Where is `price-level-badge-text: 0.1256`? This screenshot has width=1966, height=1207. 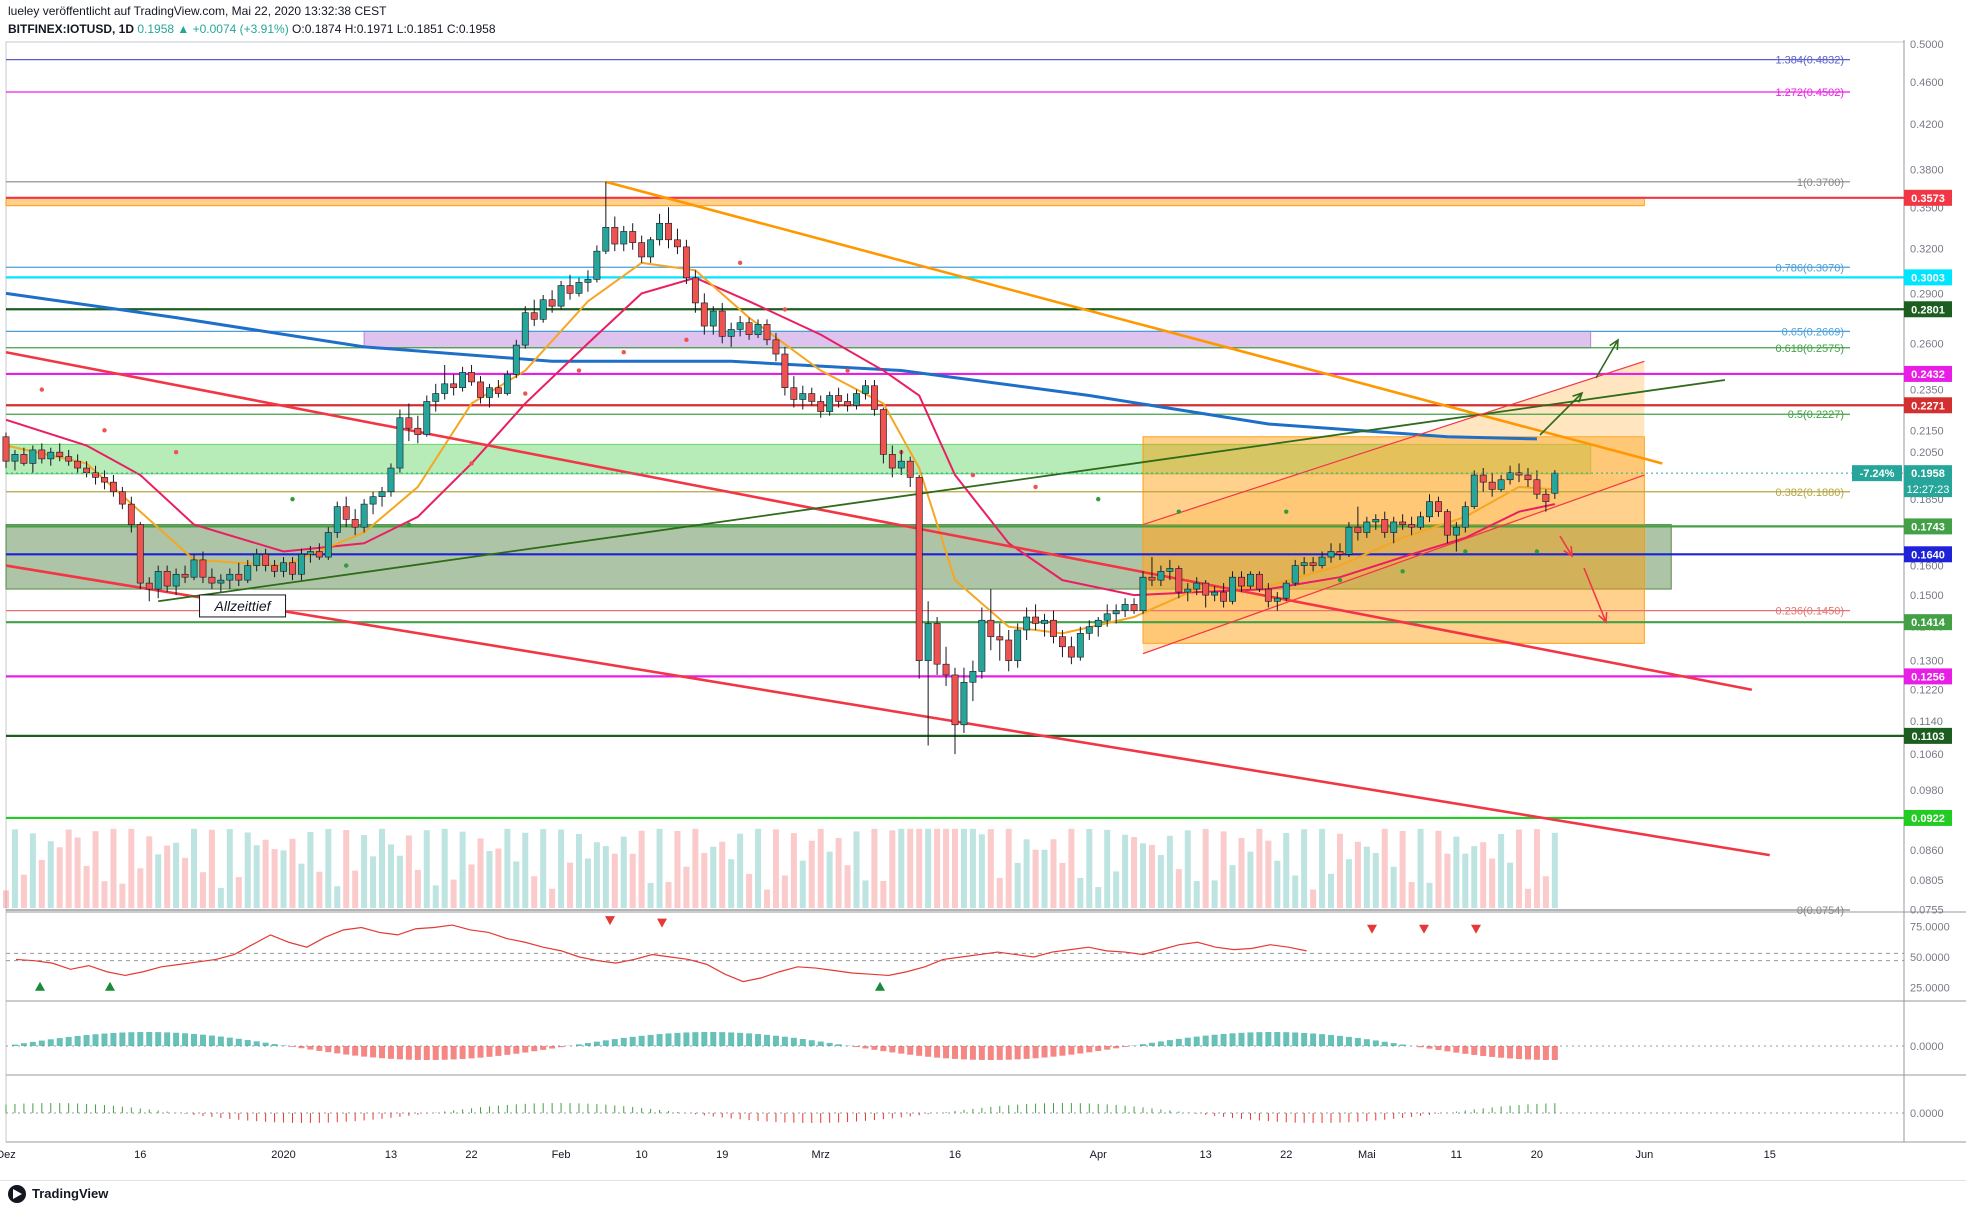
price-level-badge-text: 0.1256 is located at coordinates (1928, 677).